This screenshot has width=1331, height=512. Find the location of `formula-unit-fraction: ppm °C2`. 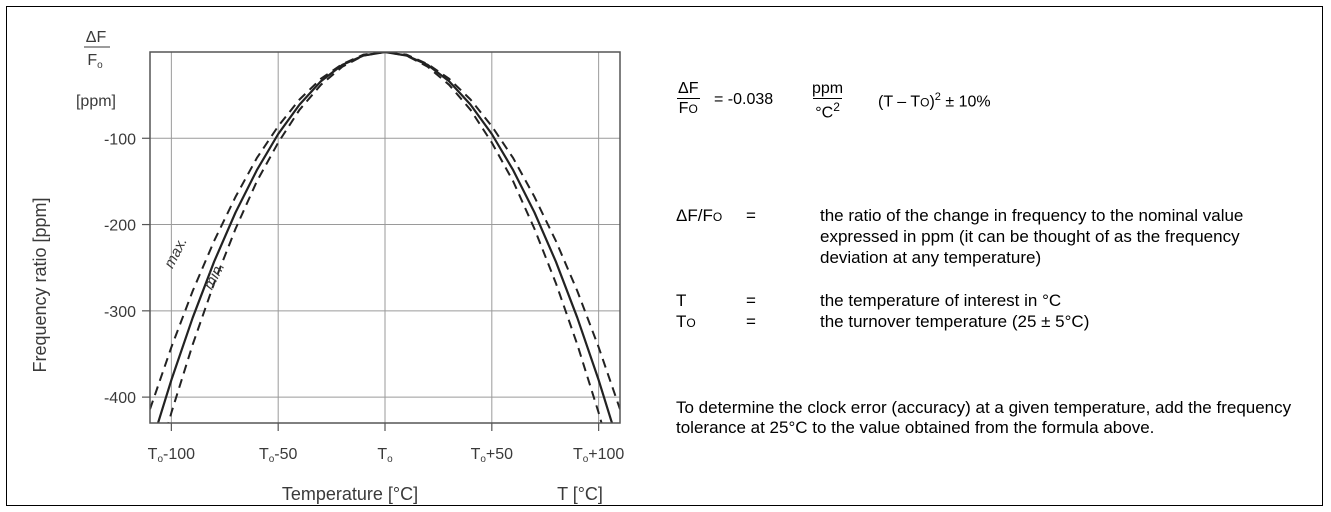

formula-unit-fraction: ppm °C2 is located at coordinates (827, 101).